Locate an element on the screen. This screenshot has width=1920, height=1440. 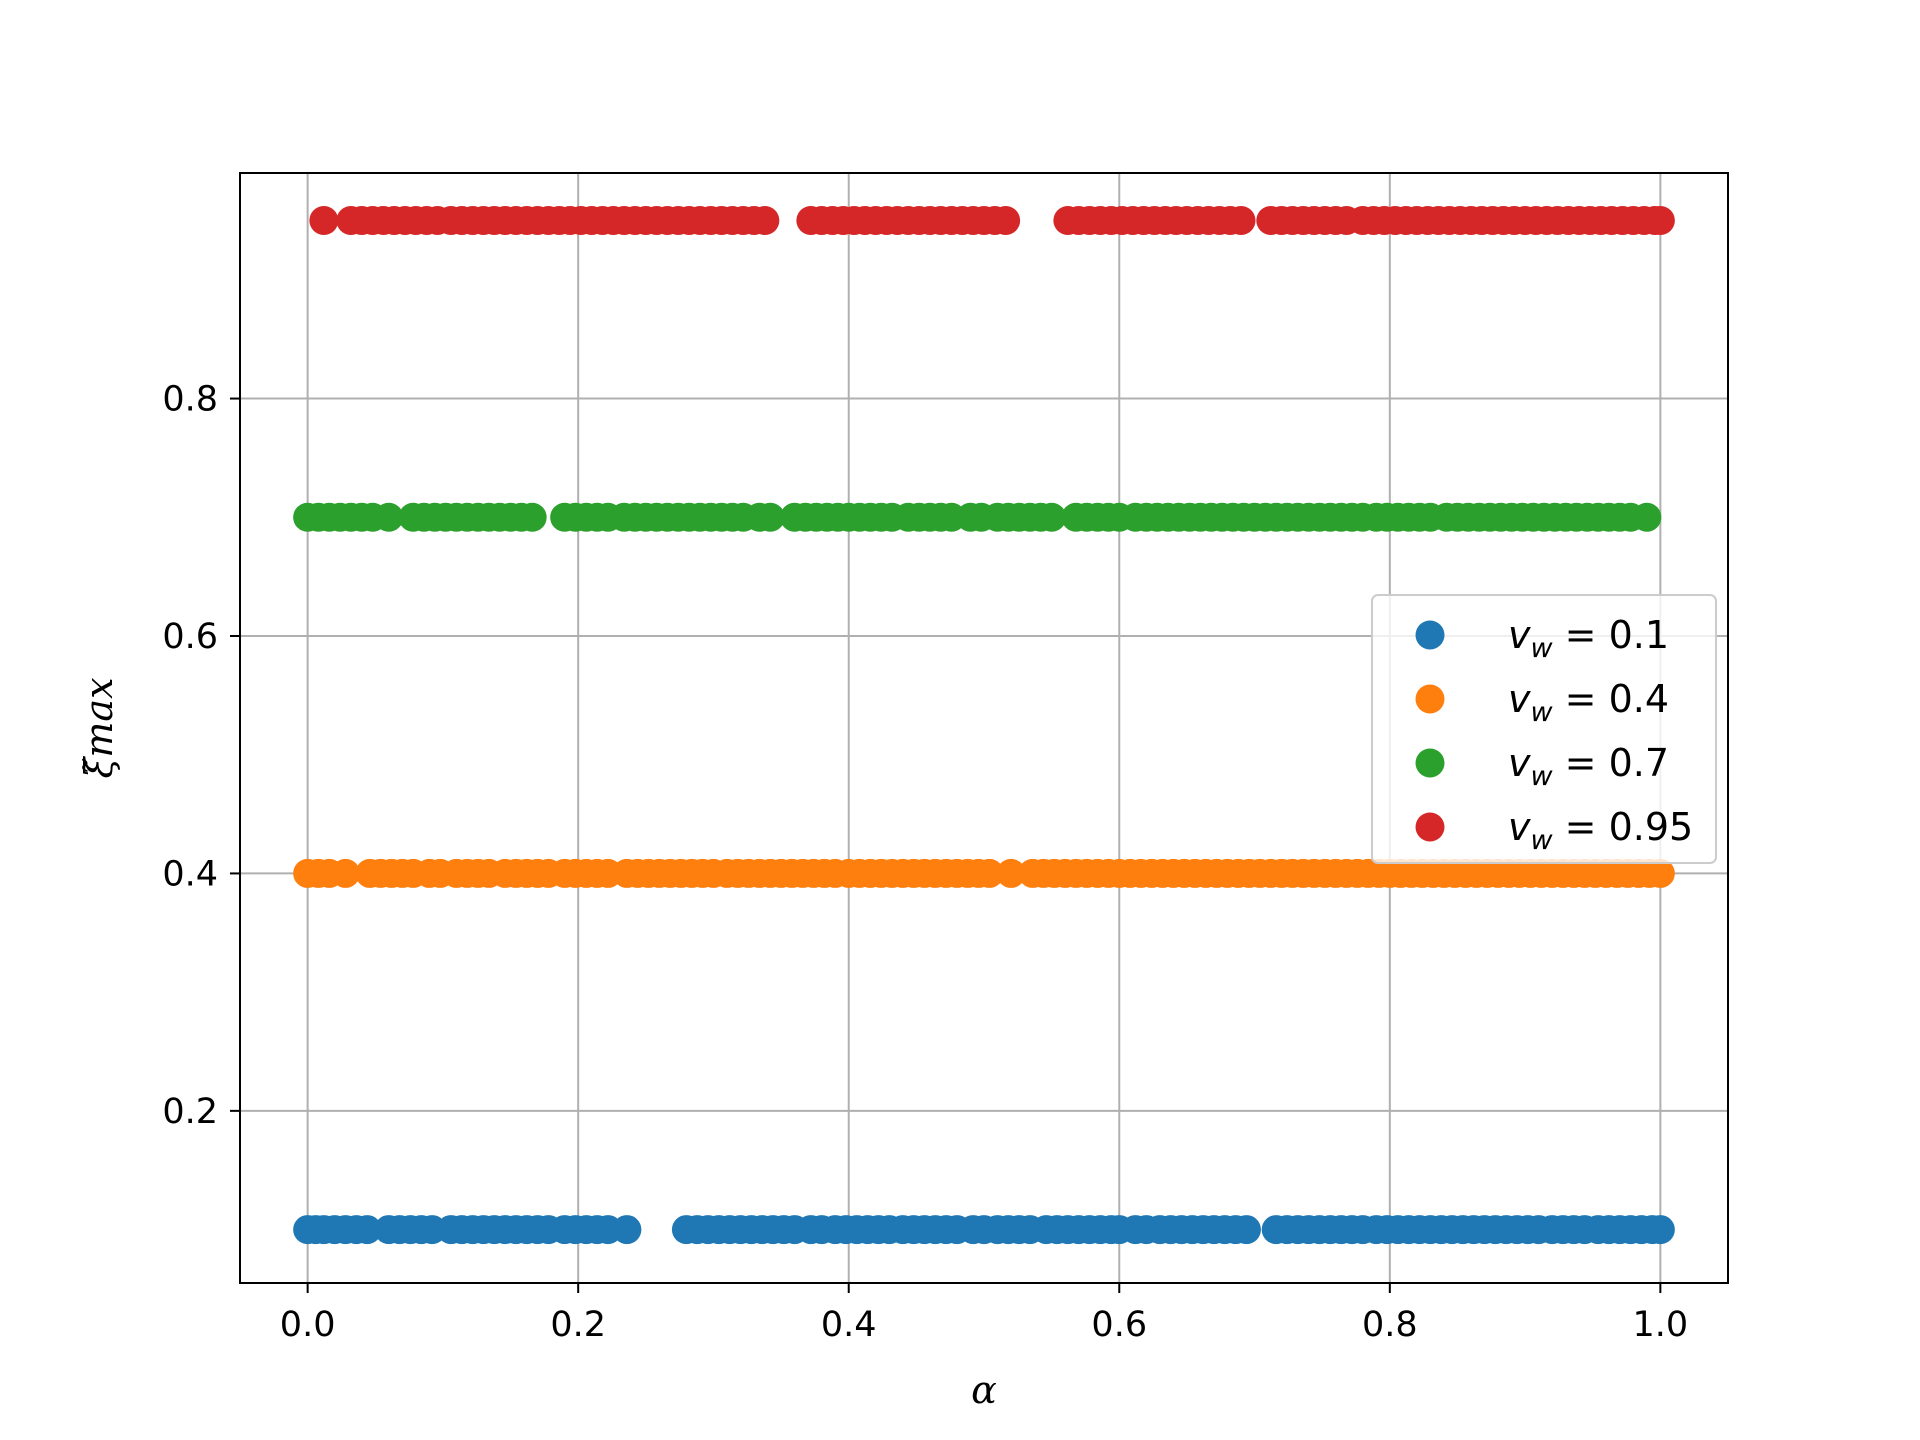
legend: vw = 0.1 vw = 0.4 vw = 0.7 vw = 0.95 is located at coordinates (1544, 729).